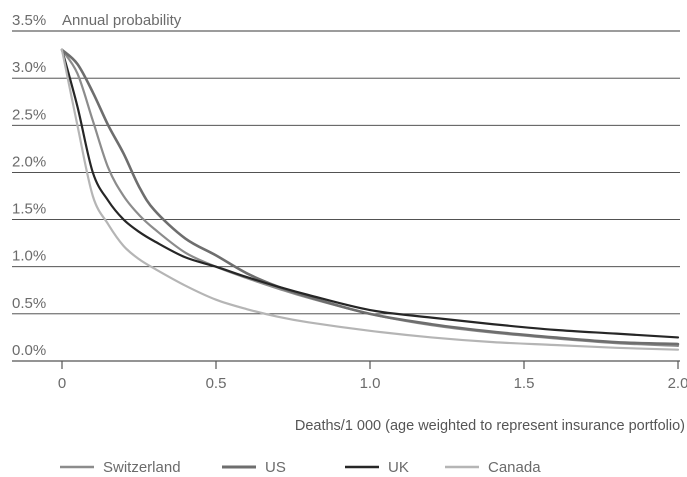 The width and height of the screenshot is (687, 477). Describe the element at coordinates (29, 303) in the screenshot. I see `y-tick-label: 0.5%` at that location.